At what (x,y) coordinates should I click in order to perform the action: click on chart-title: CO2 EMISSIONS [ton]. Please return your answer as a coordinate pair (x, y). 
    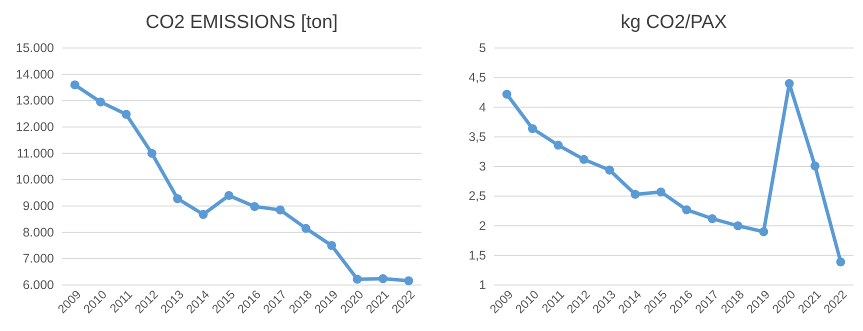
    Looking at the image, I should click on (242, 22).